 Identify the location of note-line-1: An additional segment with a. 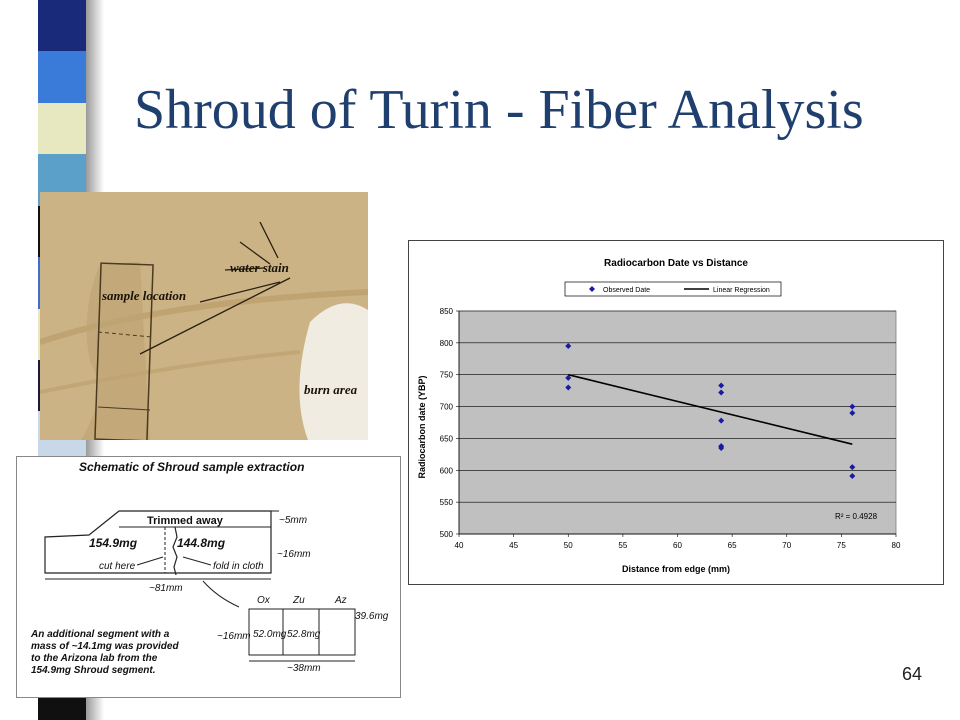
(100, 634).